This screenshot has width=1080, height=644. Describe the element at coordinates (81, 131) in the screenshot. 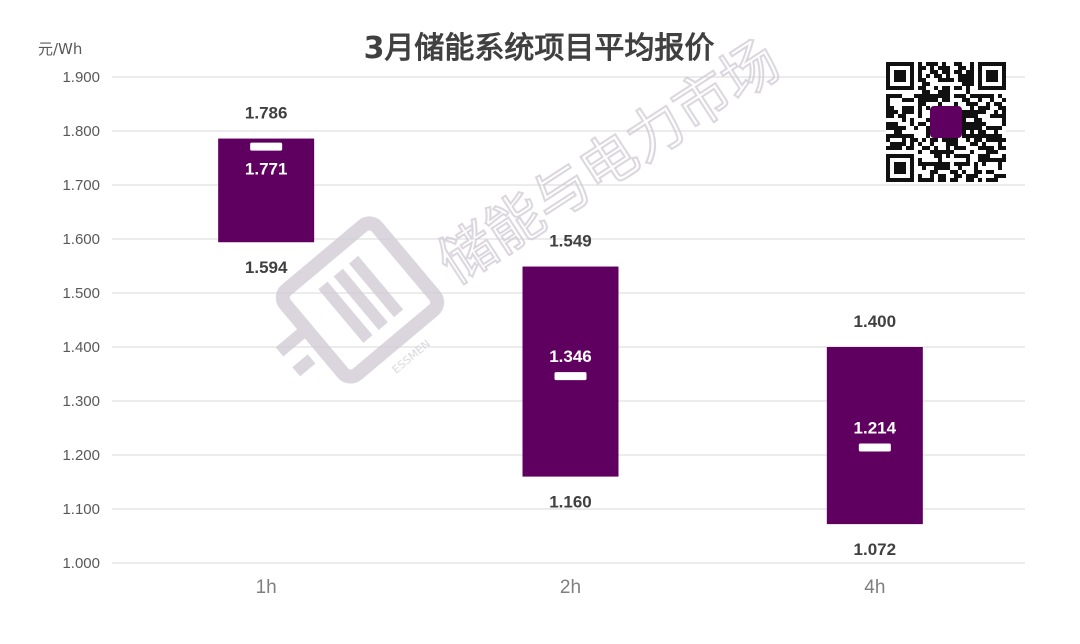

I see `y-tick-label: 1.800` at that location.